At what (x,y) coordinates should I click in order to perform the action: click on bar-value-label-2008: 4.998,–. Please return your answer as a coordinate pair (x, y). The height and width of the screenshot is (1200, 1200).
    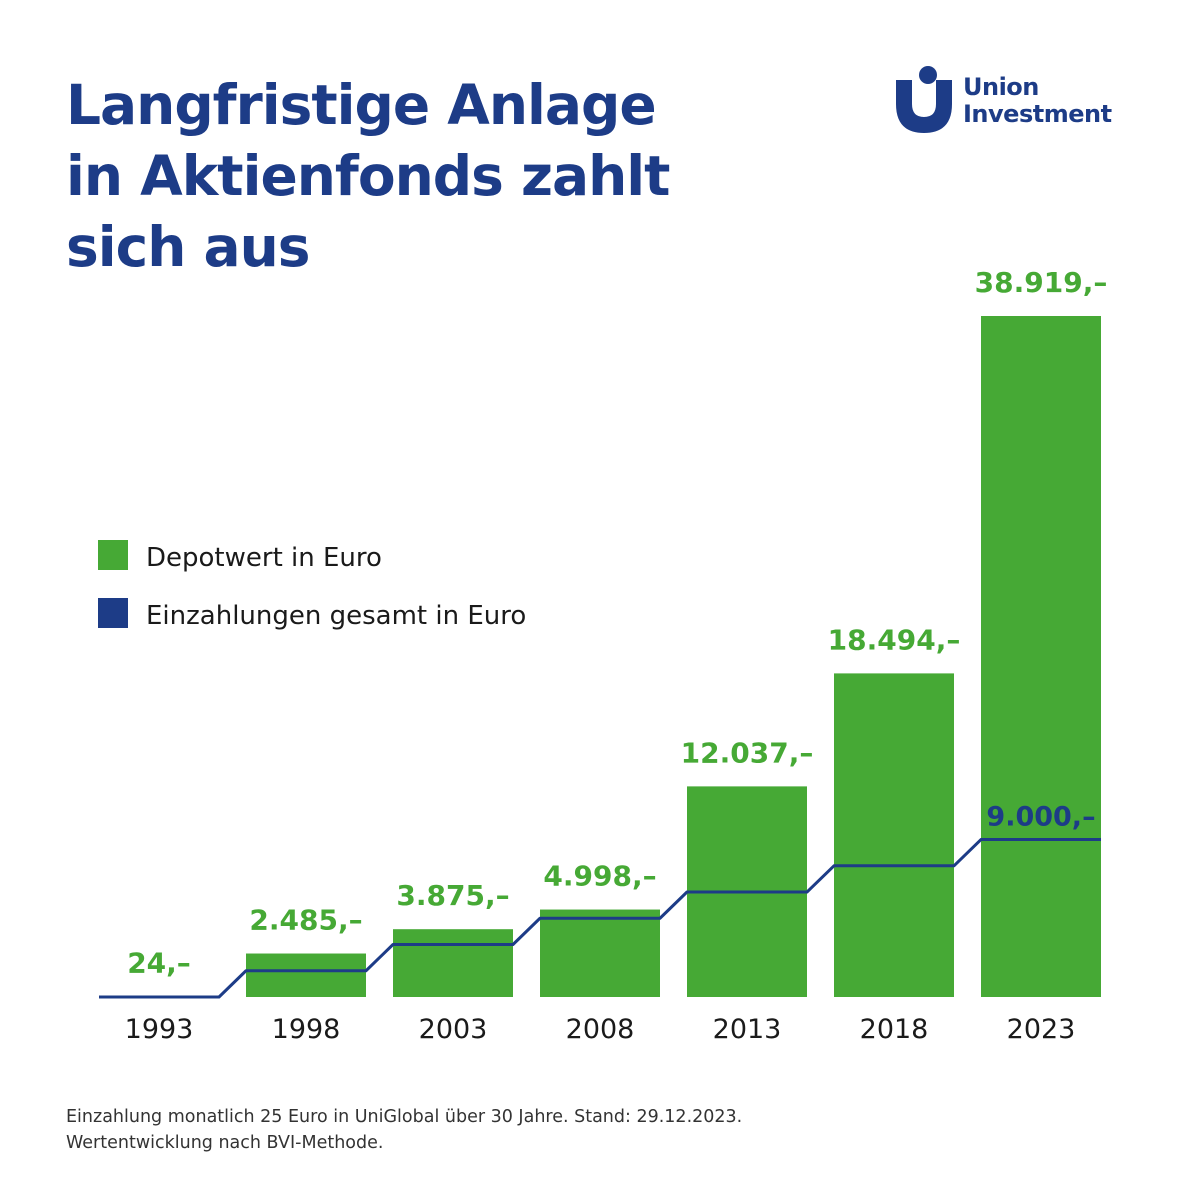
    Looking at the image, I should click on (599, 876).